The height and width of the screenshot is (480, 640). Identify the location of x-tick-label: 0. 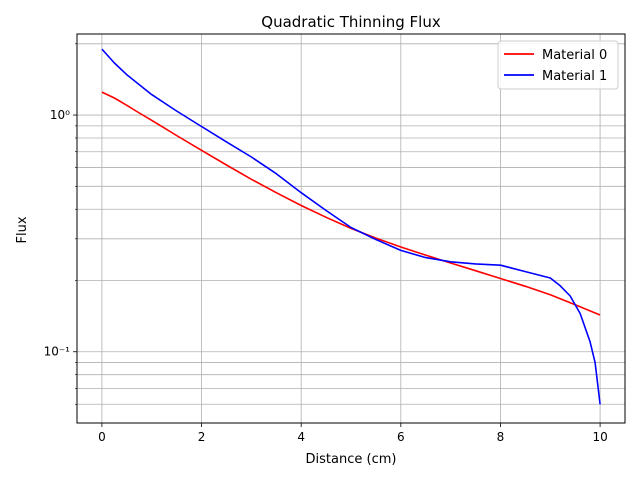
(102, 437).